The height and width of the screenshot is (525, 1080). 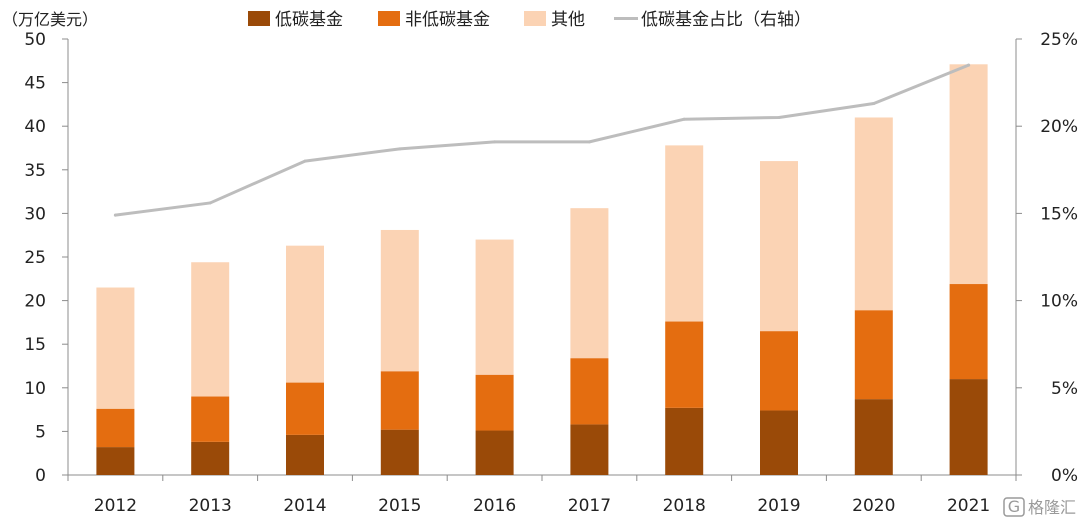 I want to click on bar-other-2019, so click(x=779, y=246).